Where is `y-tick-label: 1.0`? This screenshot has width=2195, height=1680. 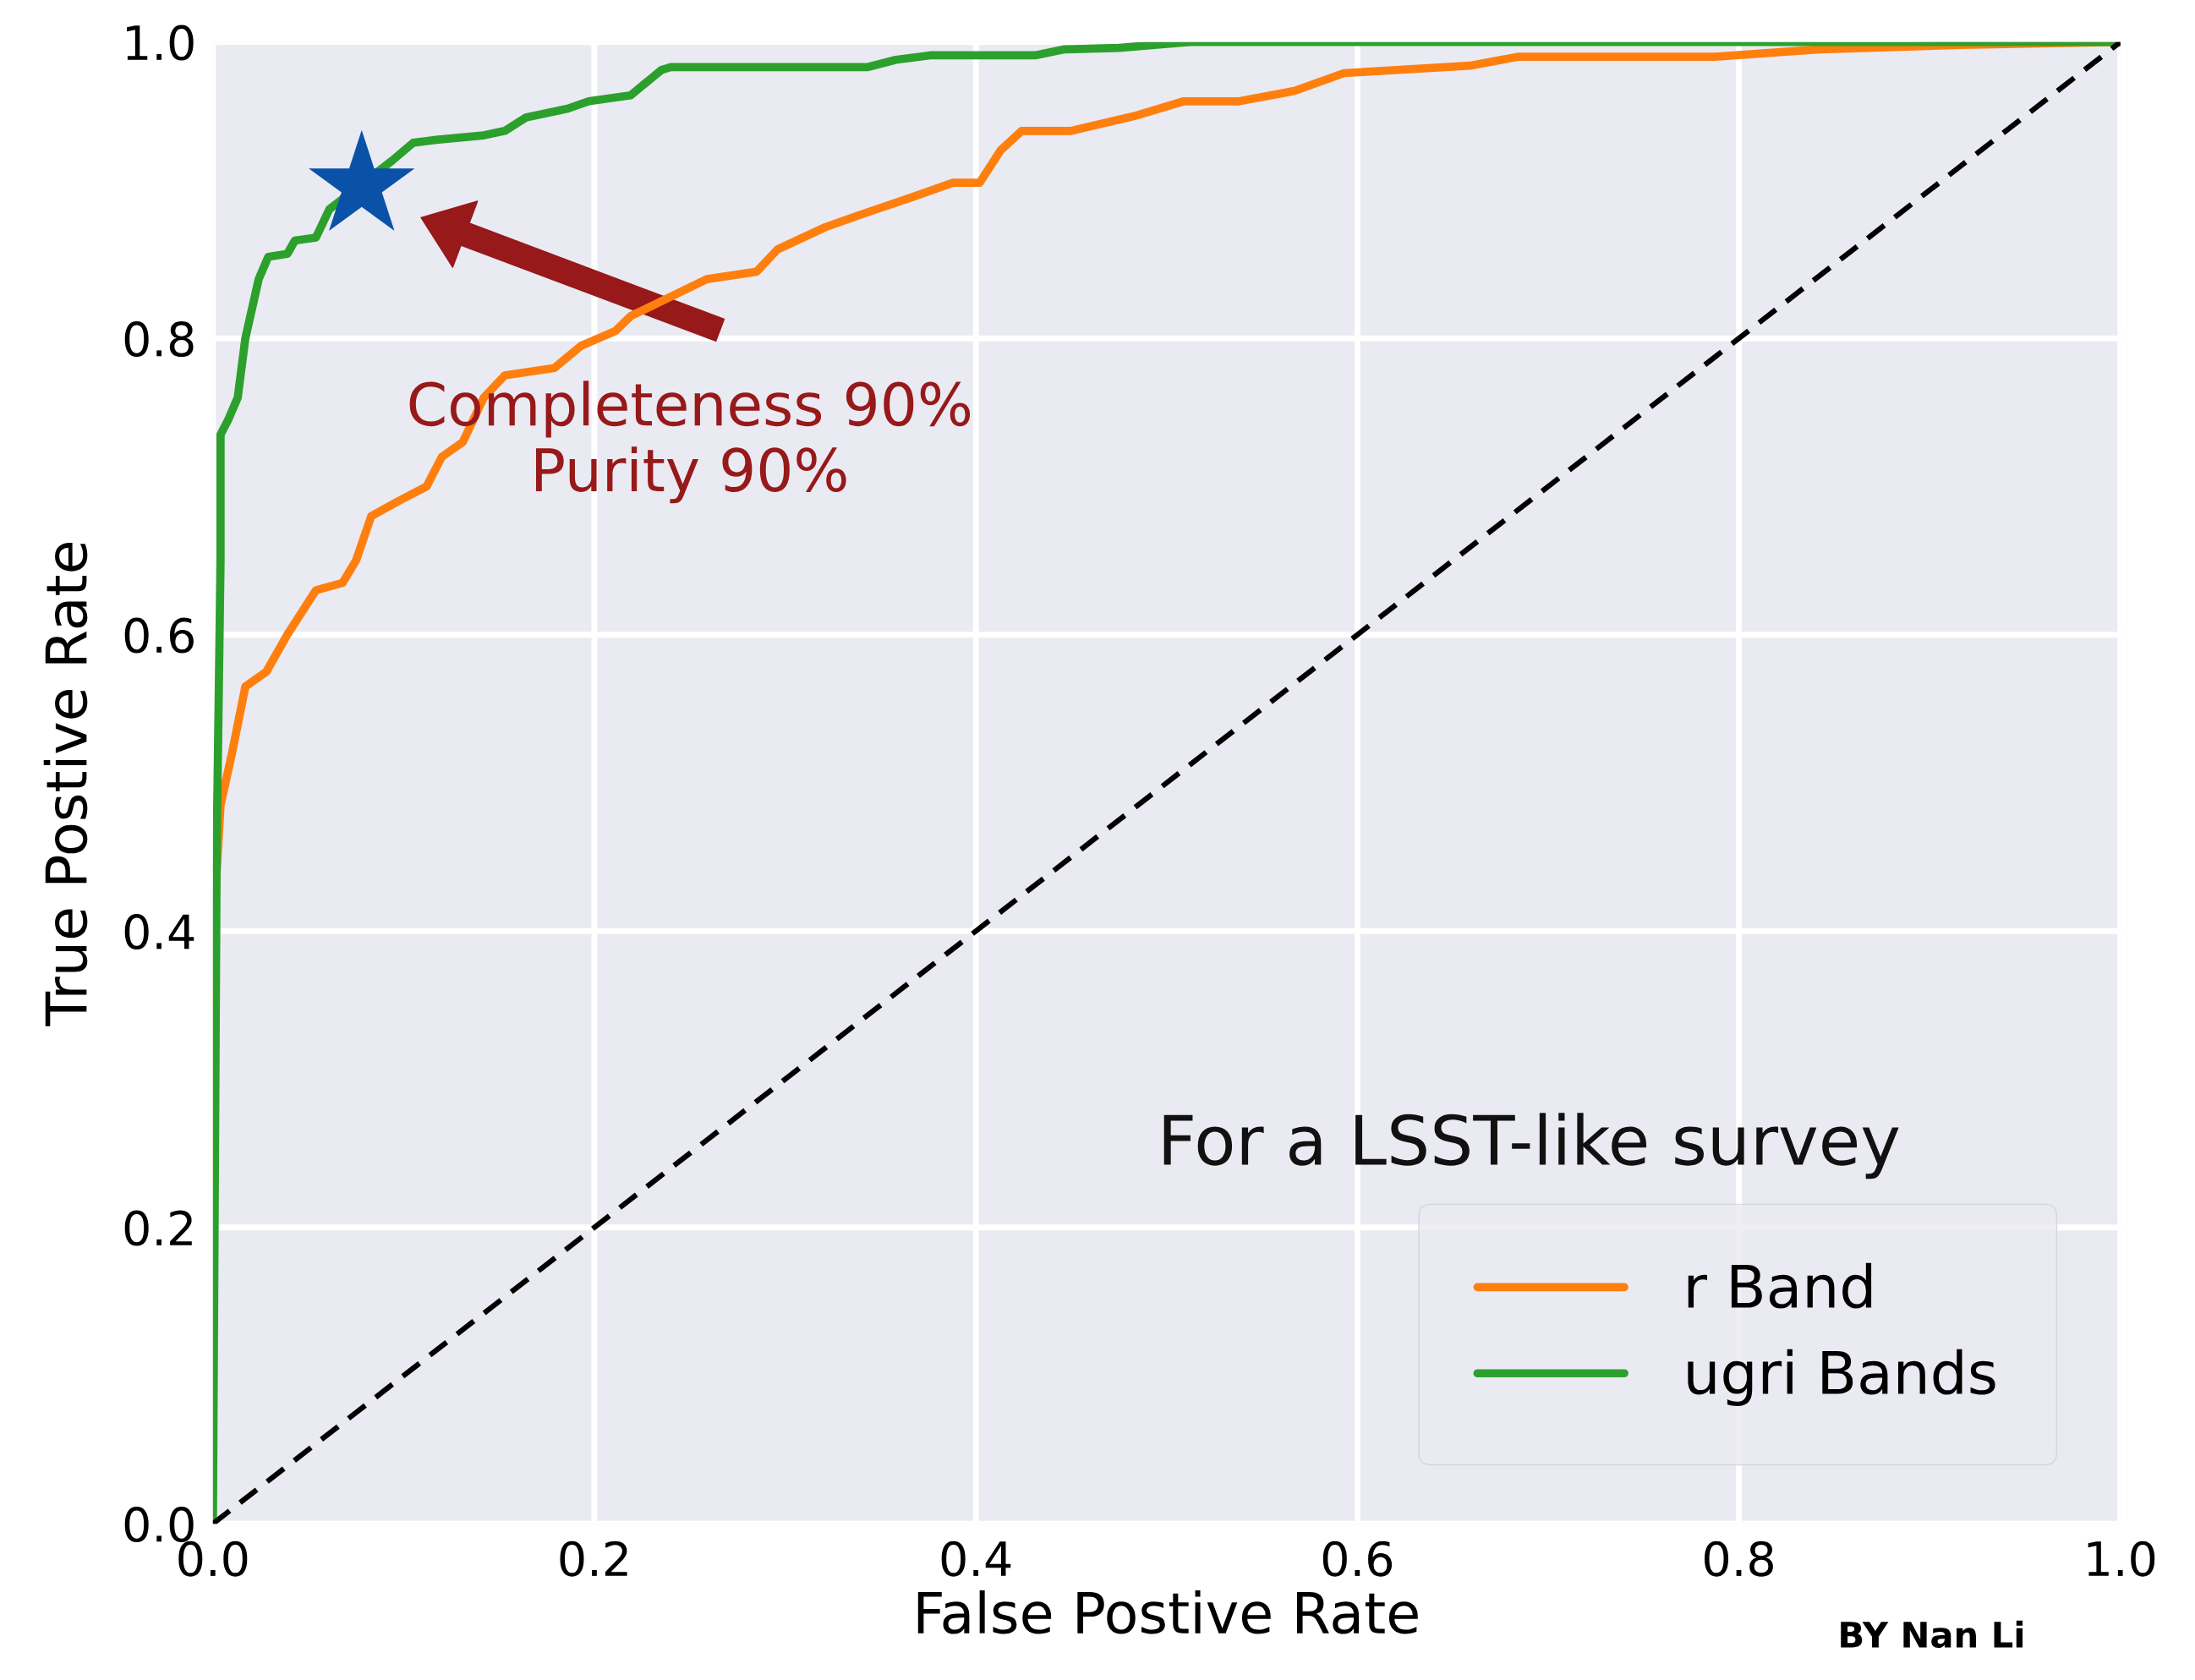
y-tick-label: 1.0 is located at coordinates (161, 43).